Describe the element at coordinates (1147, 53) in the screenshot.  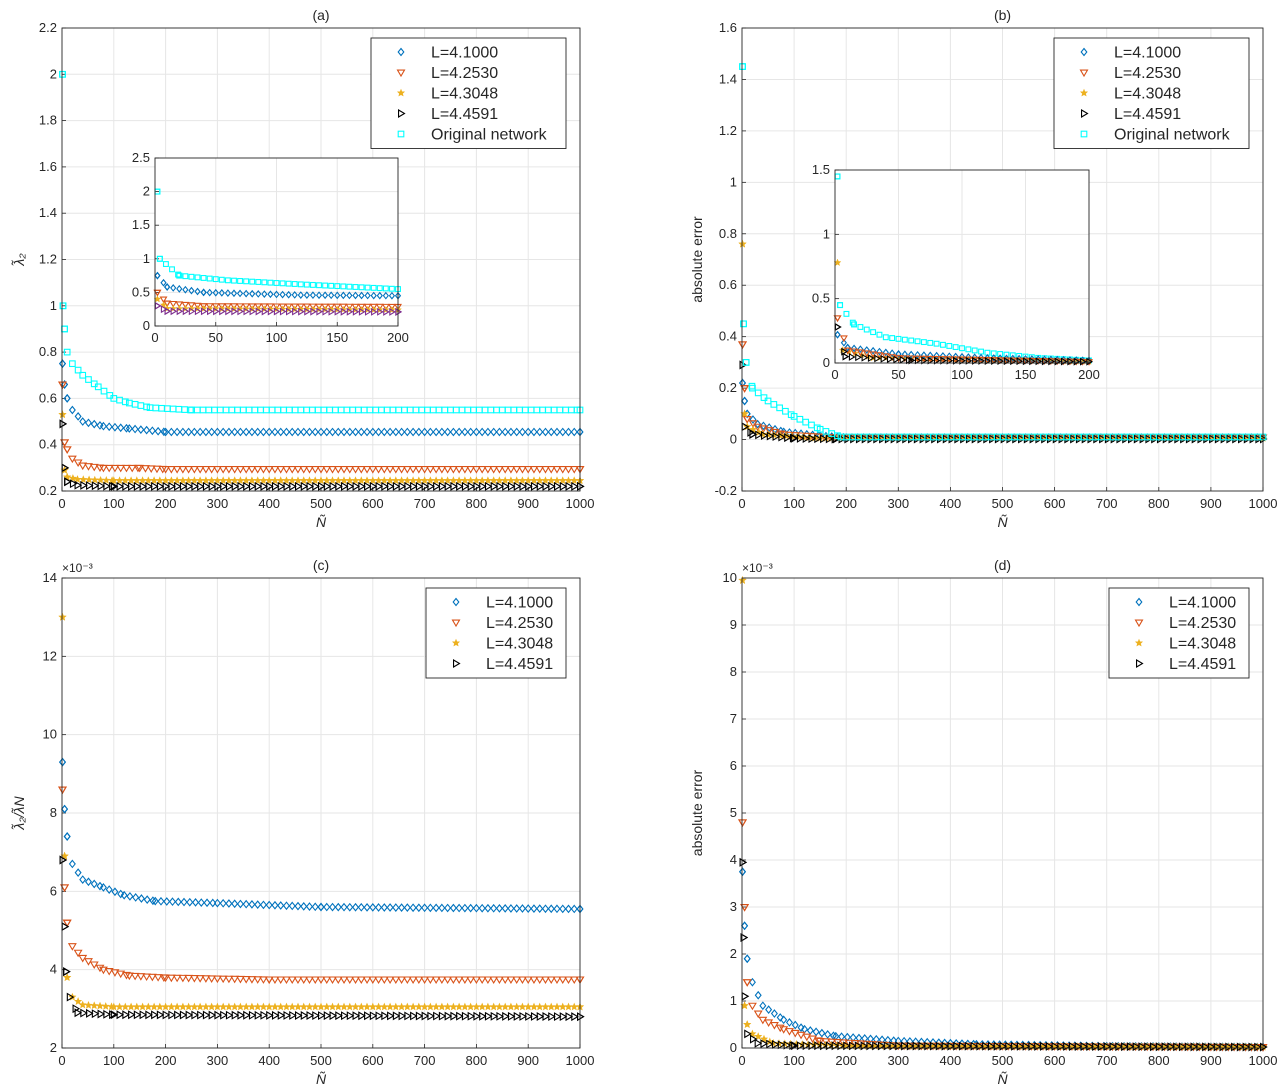
I see `legend-label: L=4.1000` at that location.